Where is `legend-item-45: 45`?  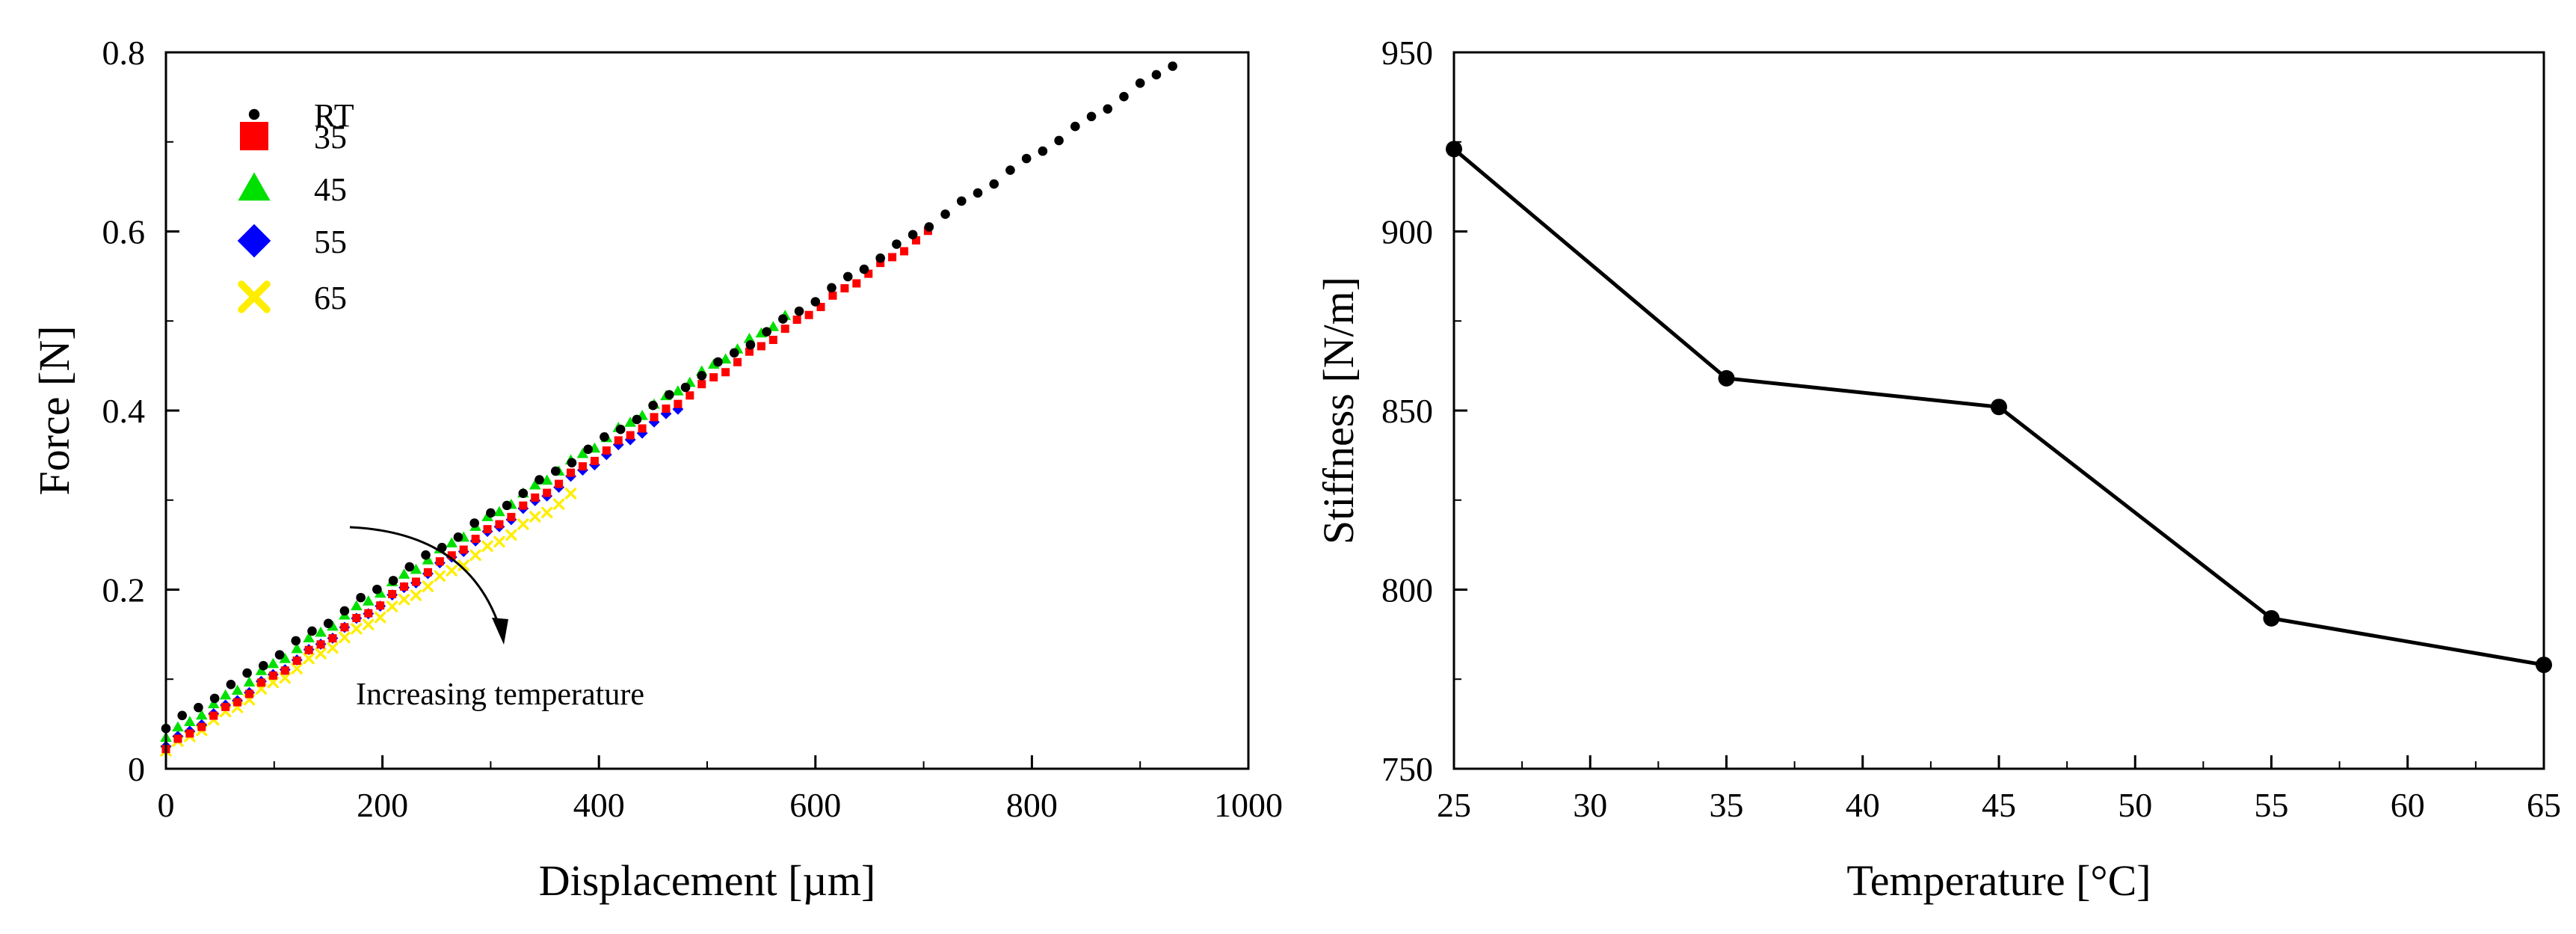
legend-item-45: 45 is located at coordinates (292, 190).